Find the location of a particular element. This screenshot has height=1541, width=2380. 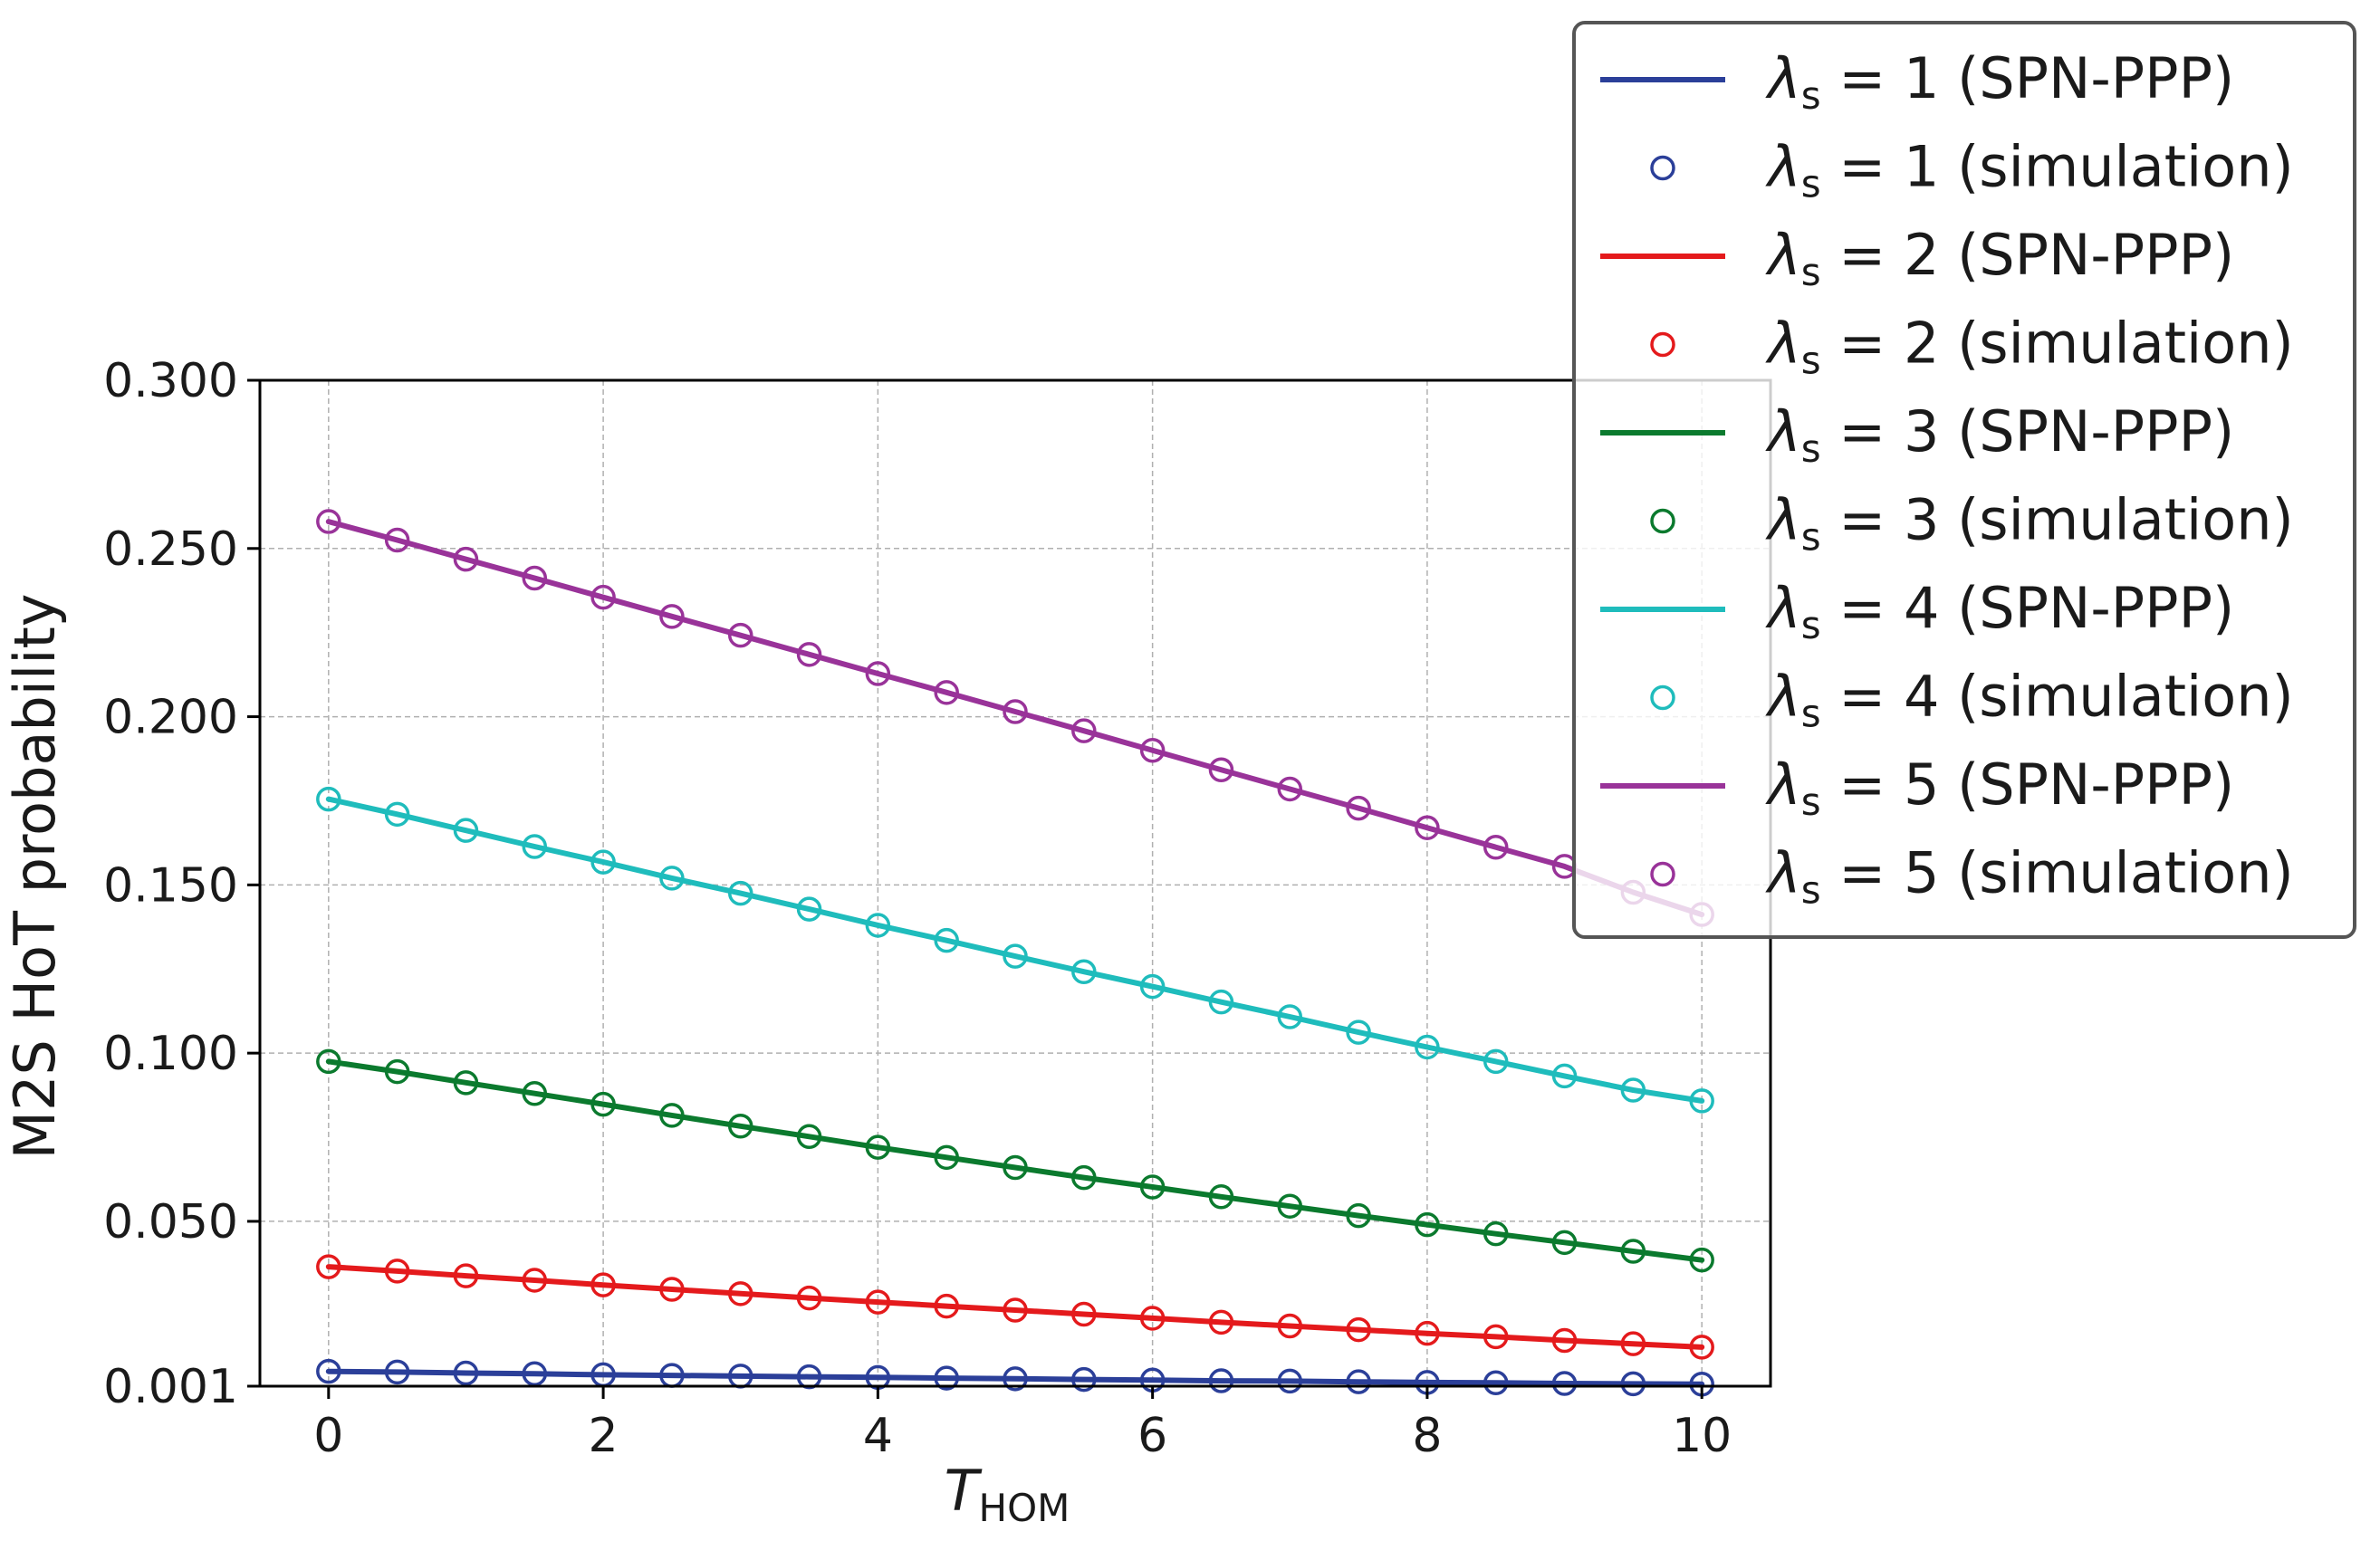

x-tick-label: 4 is located at coordinates (878, 1436).